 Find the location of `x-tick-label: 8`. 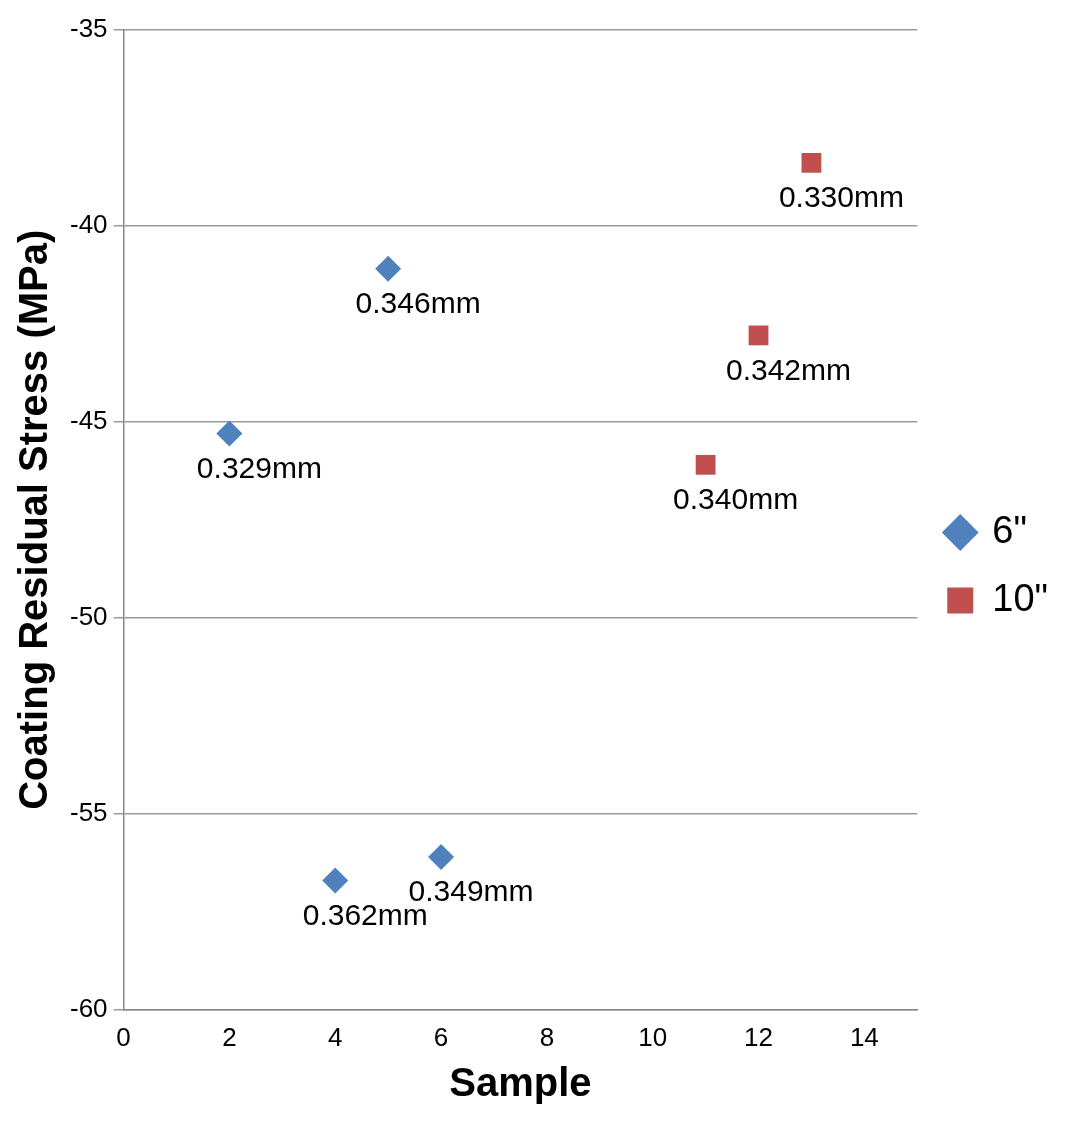

x-tick-label: 8 is located at coordinates (547, 1036).